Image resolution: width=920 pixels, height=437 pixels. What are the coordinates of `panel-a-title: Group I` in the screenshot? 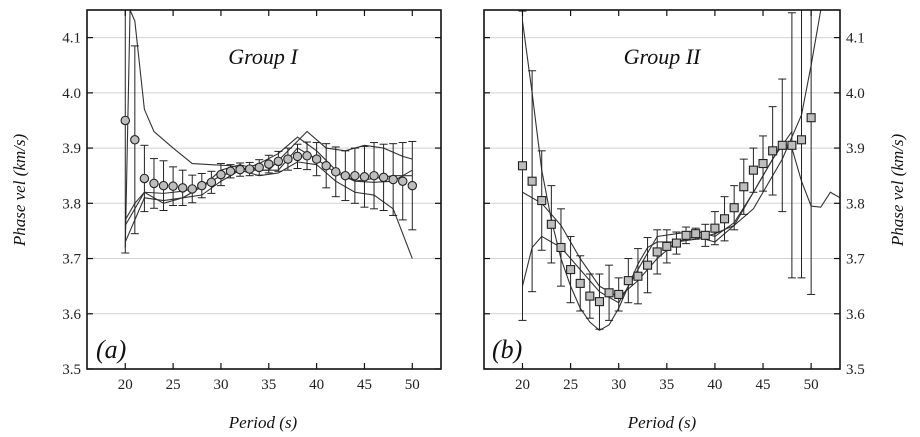 It's located at (263, 56).